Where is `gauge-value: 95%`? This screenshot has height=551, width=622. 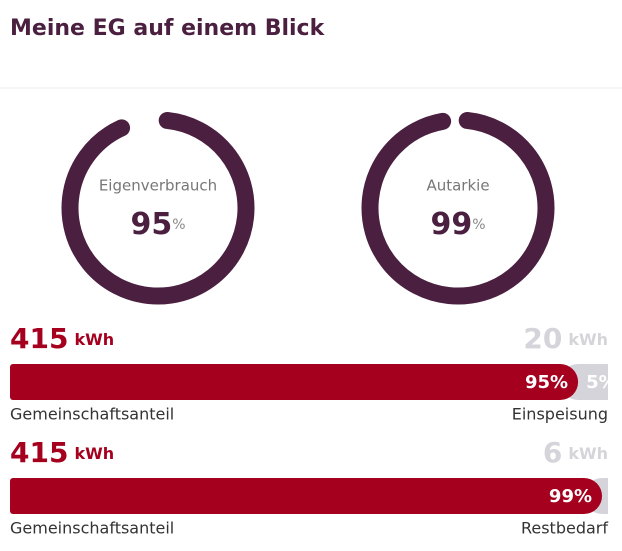
gauge-value: 95% is located at coordinates (157, 224).